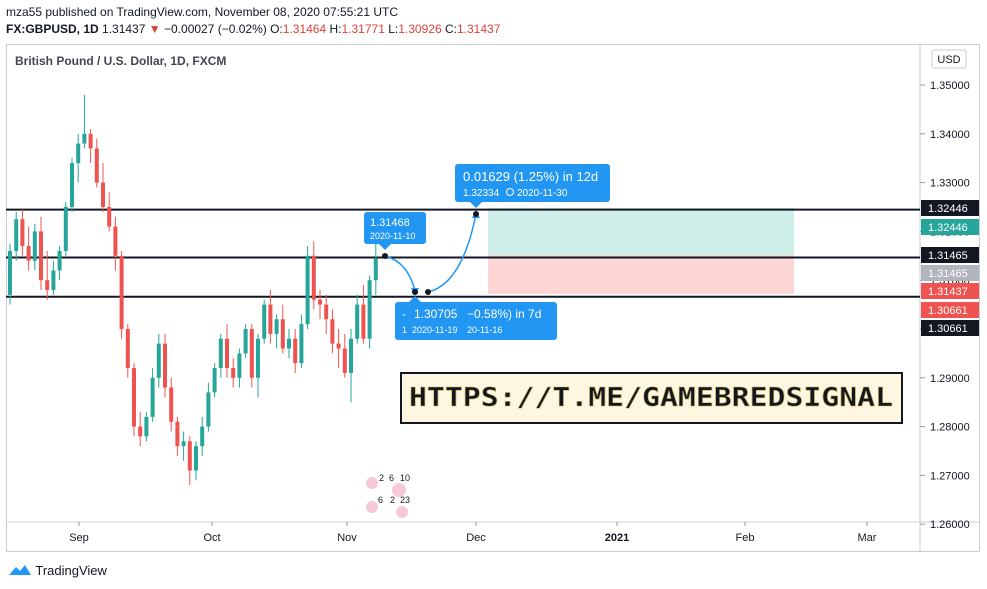 This screenshot has width=987, height=589. I want to click on dip-point-b, so click(428, 292).